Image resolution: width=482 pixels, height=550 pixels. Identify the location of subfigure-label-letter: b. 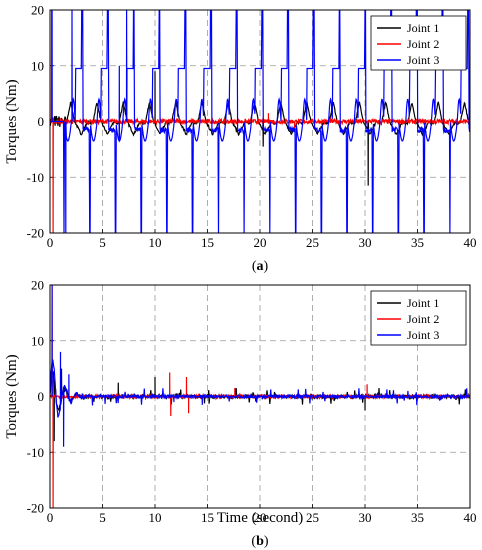
(260, 541).